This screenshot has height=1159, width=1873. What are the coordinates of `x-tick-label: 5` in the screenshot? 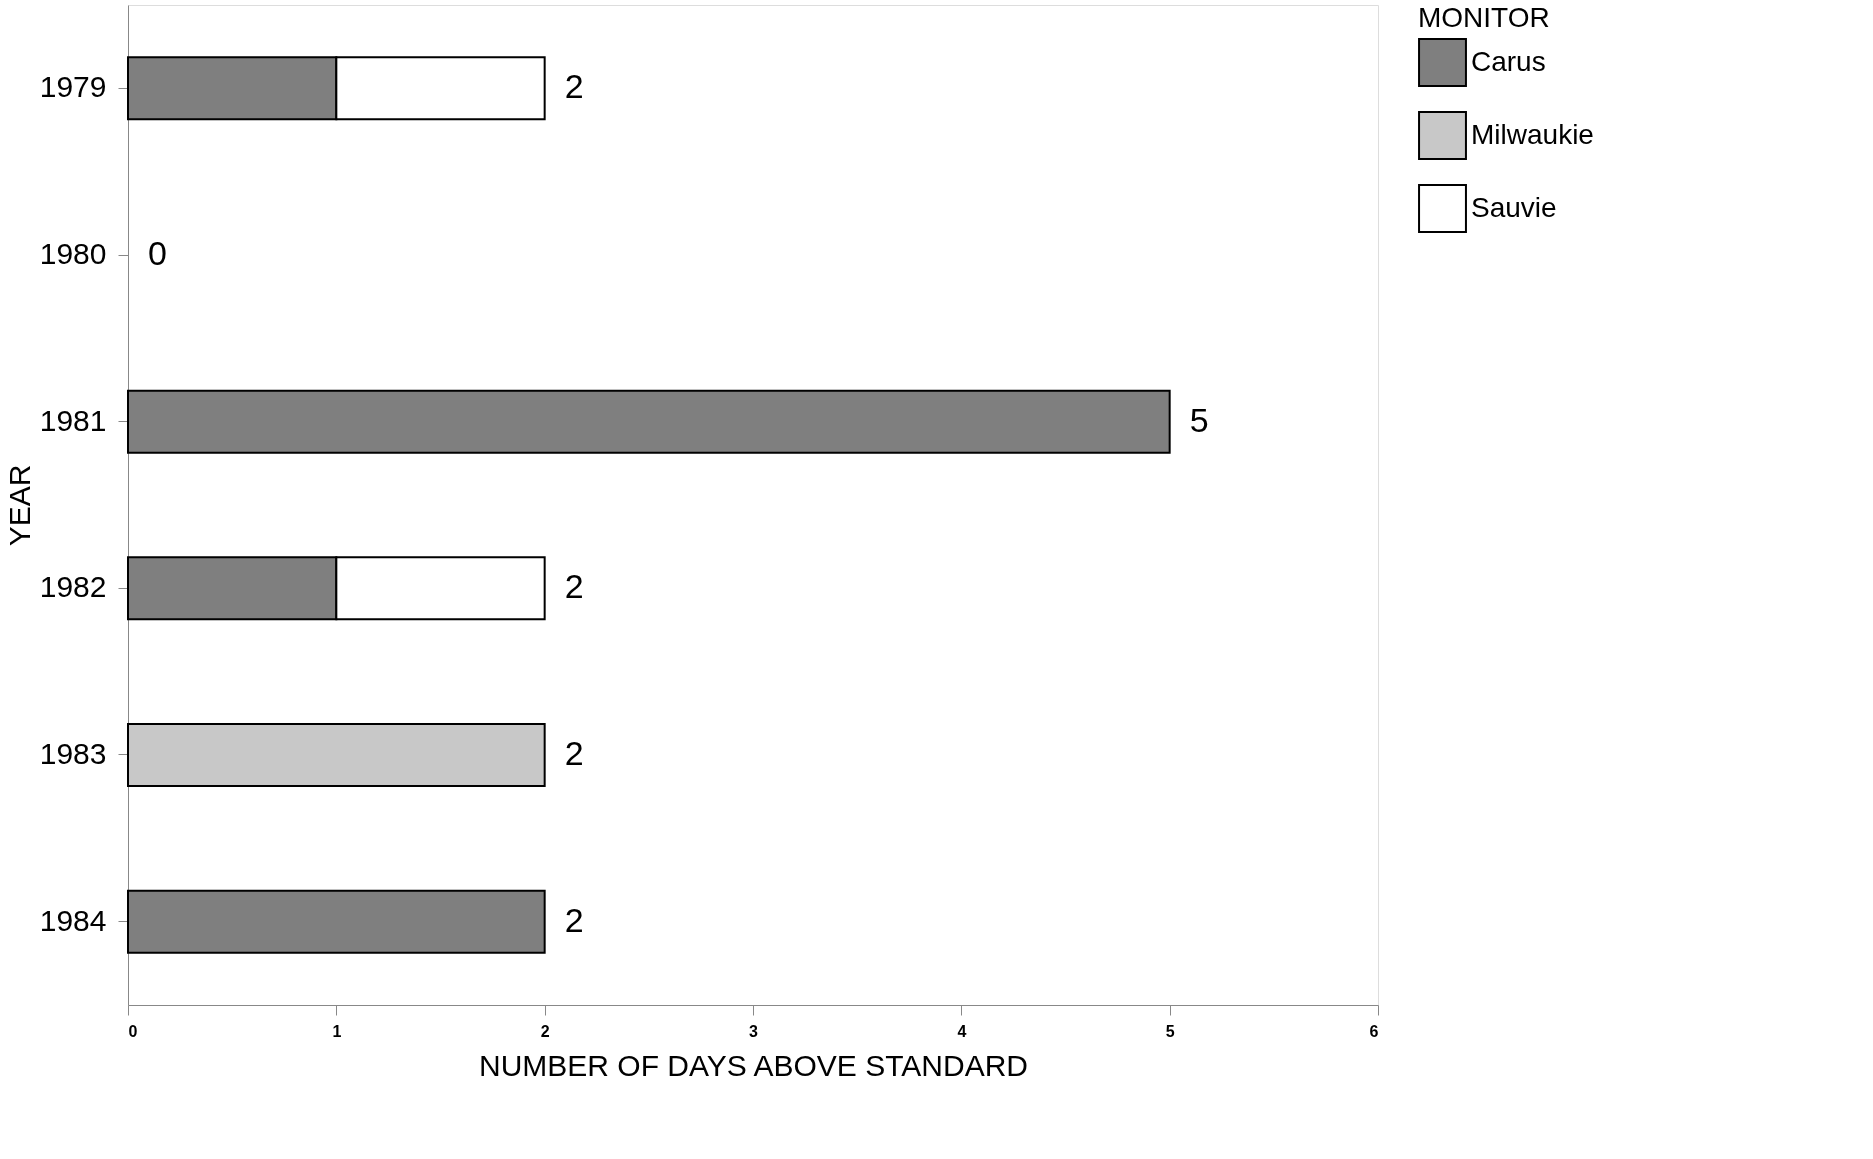 It's located at (1170, 1031).